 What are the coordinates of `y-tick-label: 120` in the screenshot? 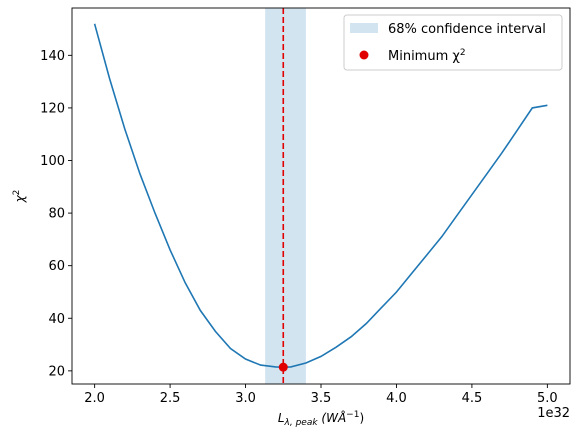 It's located at (52, 108).